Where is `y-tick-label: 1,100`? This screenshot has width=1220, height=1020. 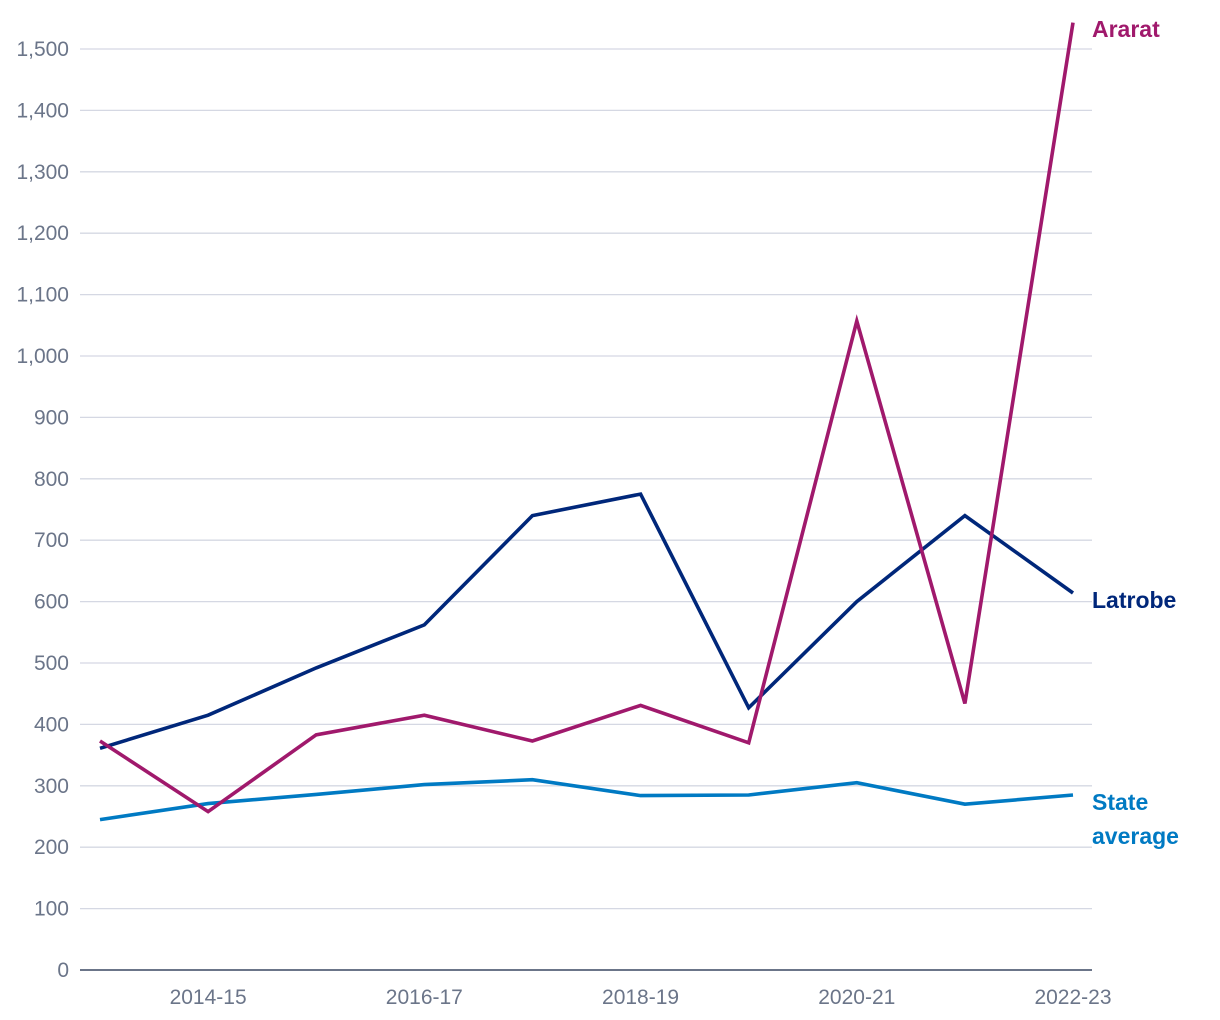
y-tick-label: 1,100 is located at coordinates (42, 295).